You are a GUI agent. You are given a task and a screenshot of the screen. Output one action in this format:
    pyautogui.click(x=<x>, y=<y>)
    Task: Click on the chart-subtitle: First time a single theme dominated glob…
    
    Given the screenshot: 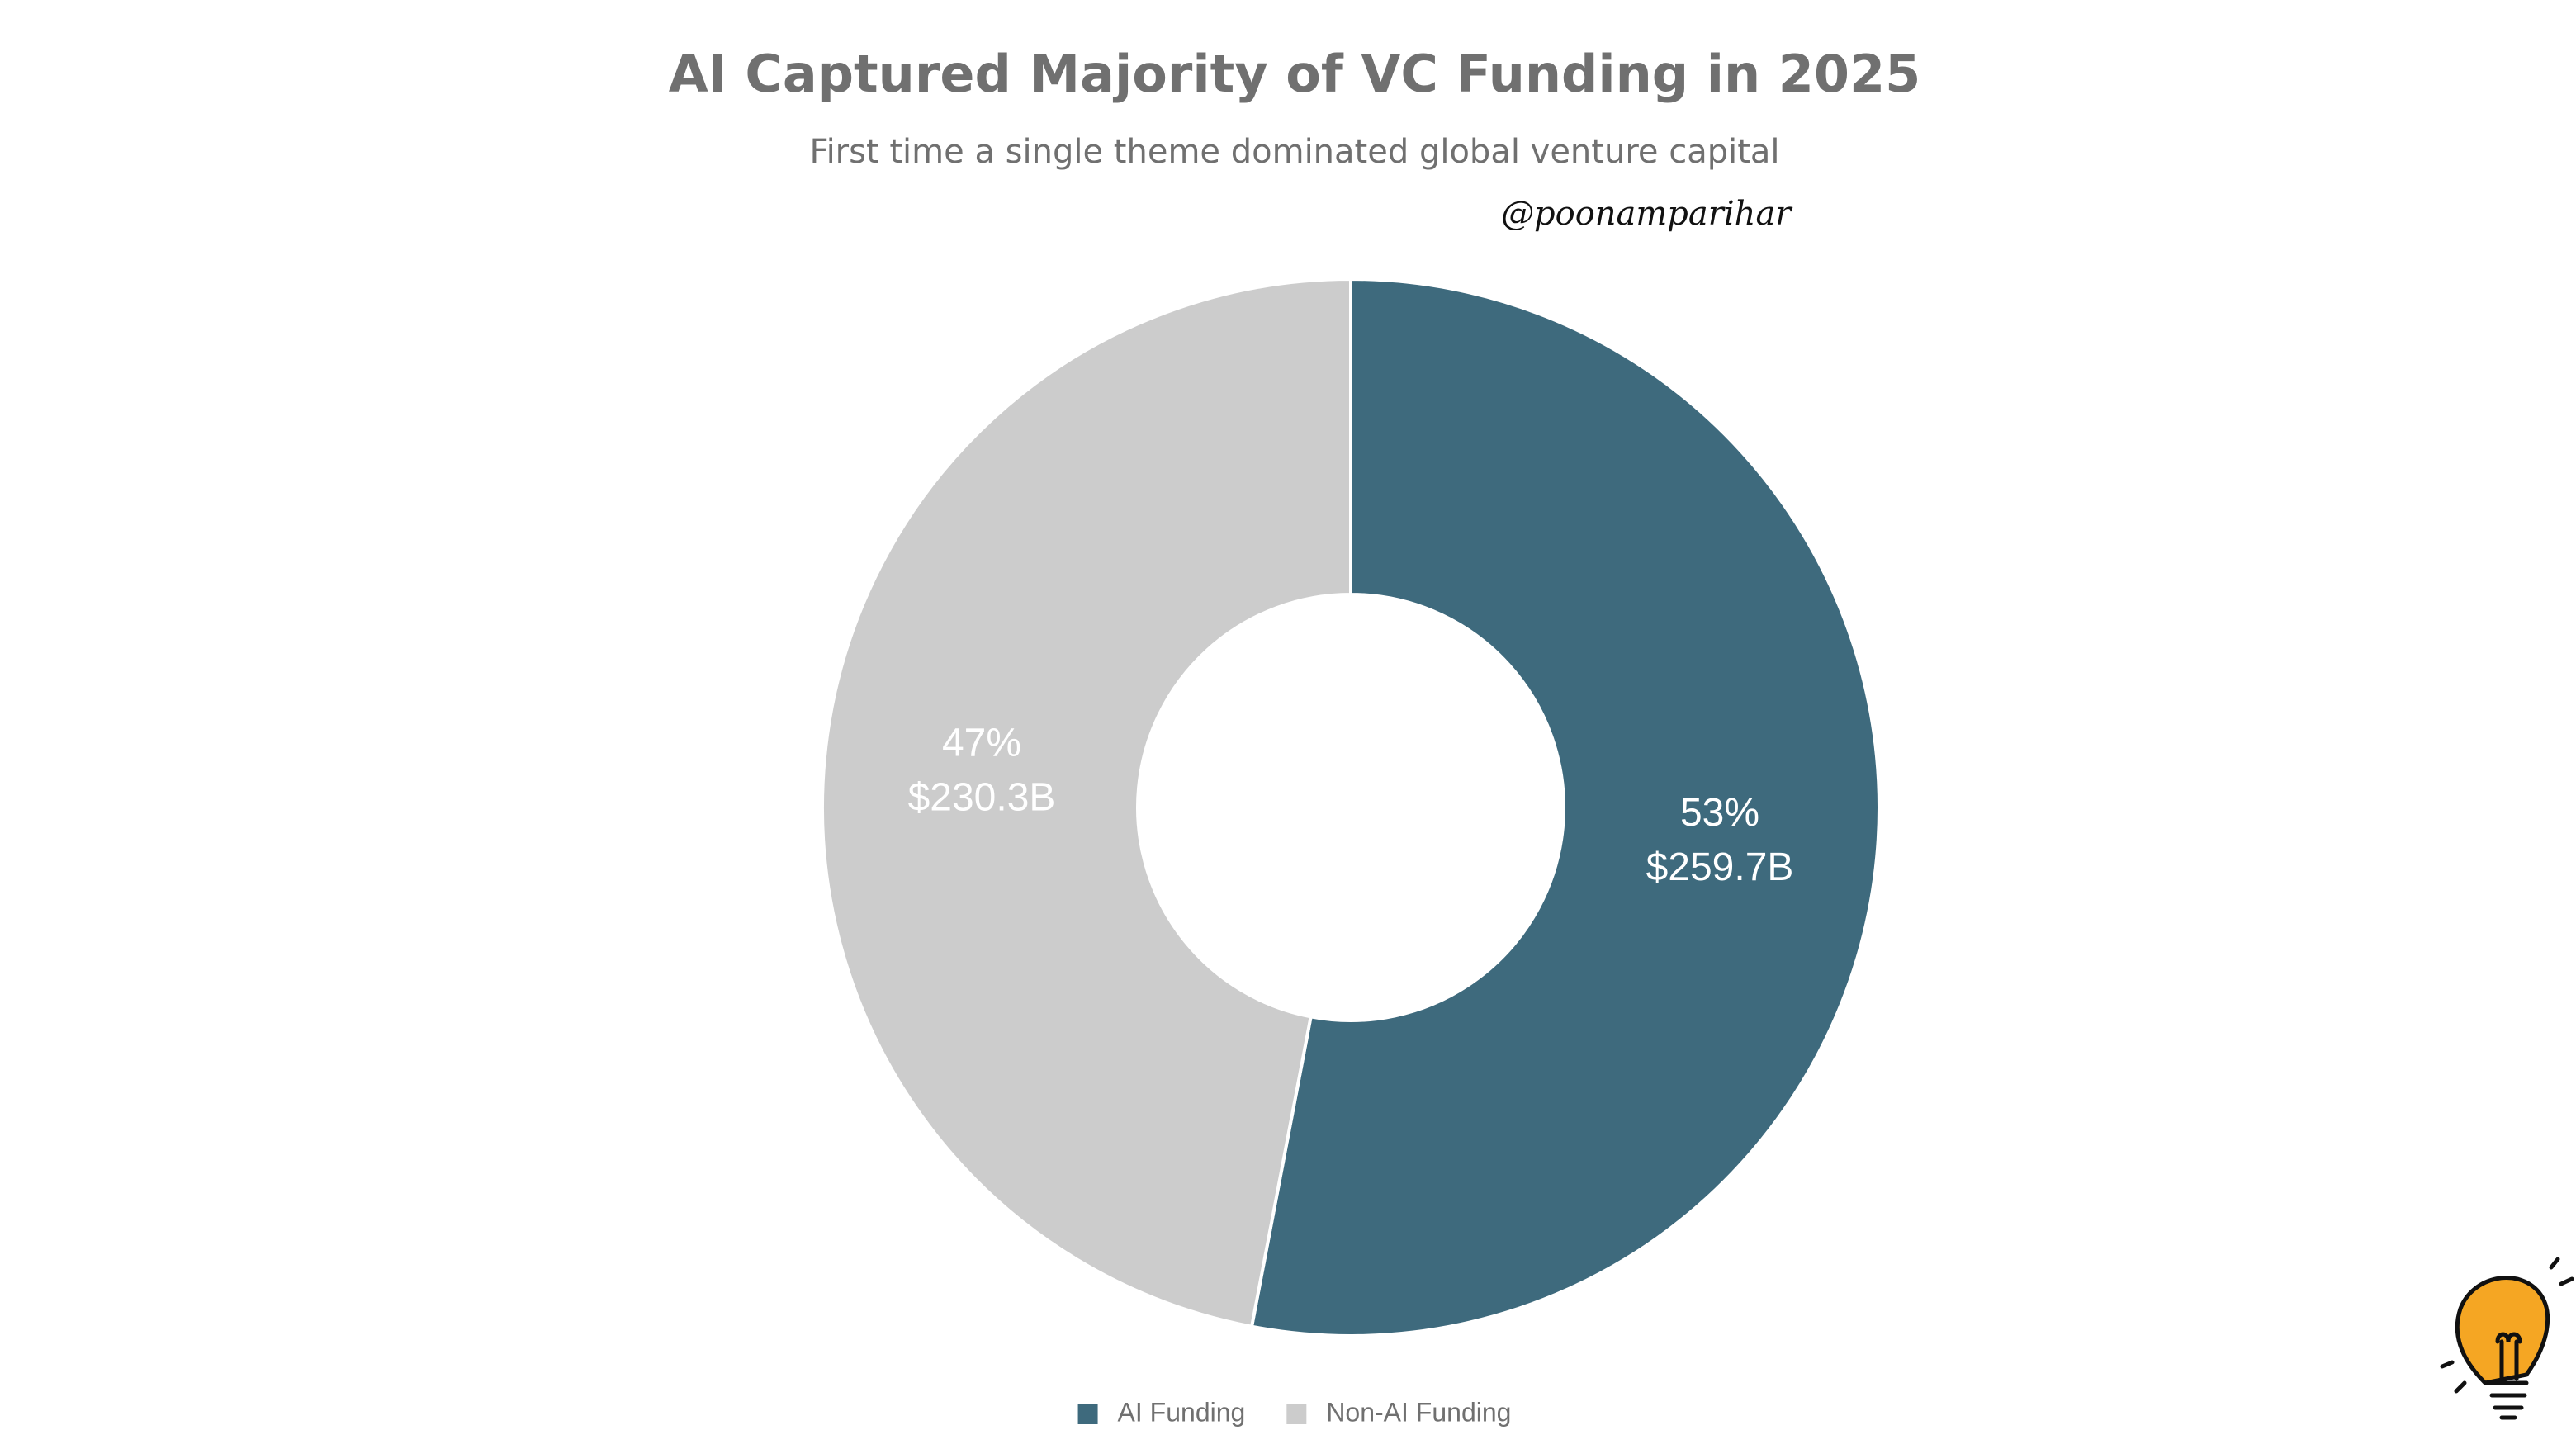 What is the action you would take?
    pyautogui.click(x=1294, y=152)
    